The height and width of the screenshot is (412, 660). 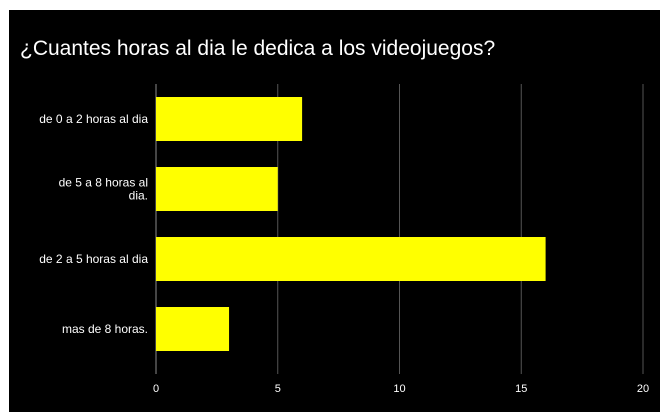 I want to click on category-label-0: de 0 a 2 horas al dia, so click(x=93, y=119).